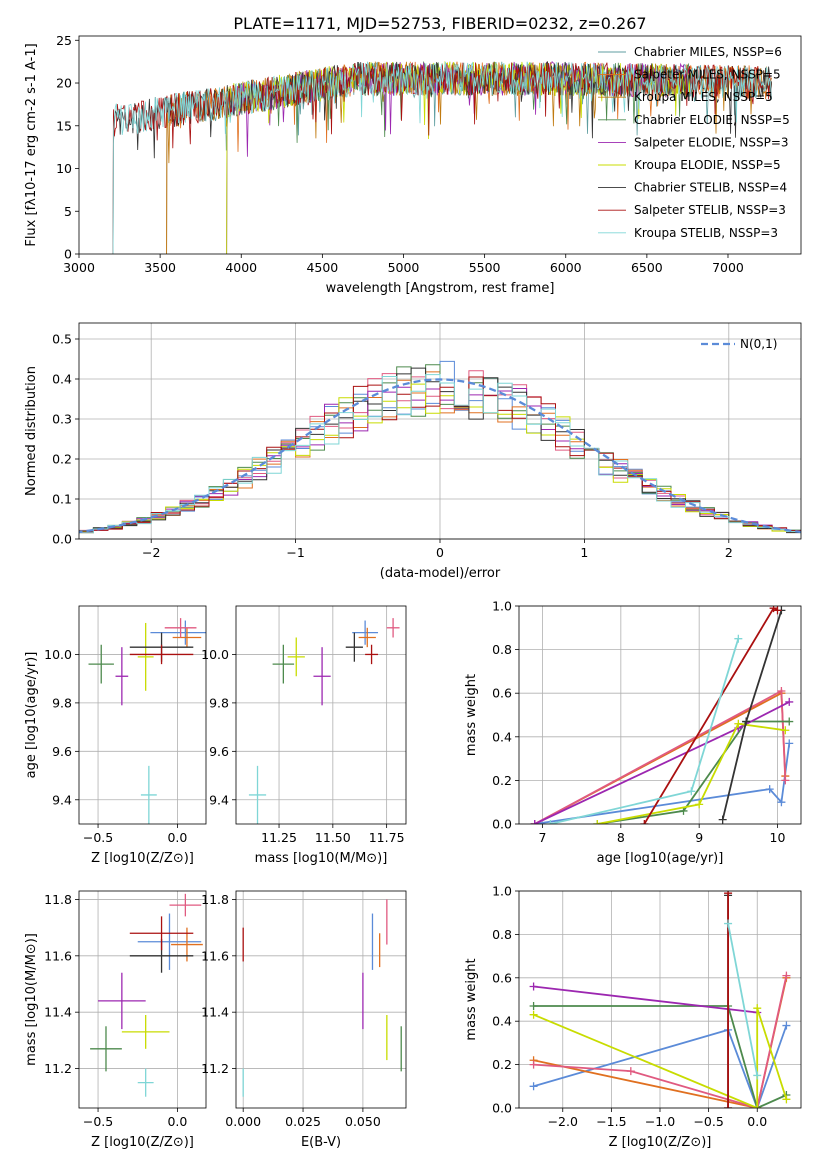 This screenshot has width=819, height=1170. Describe the element at coordinates (728, 267) in the screenshot. I see `x-tick-label: 7000` at that location.